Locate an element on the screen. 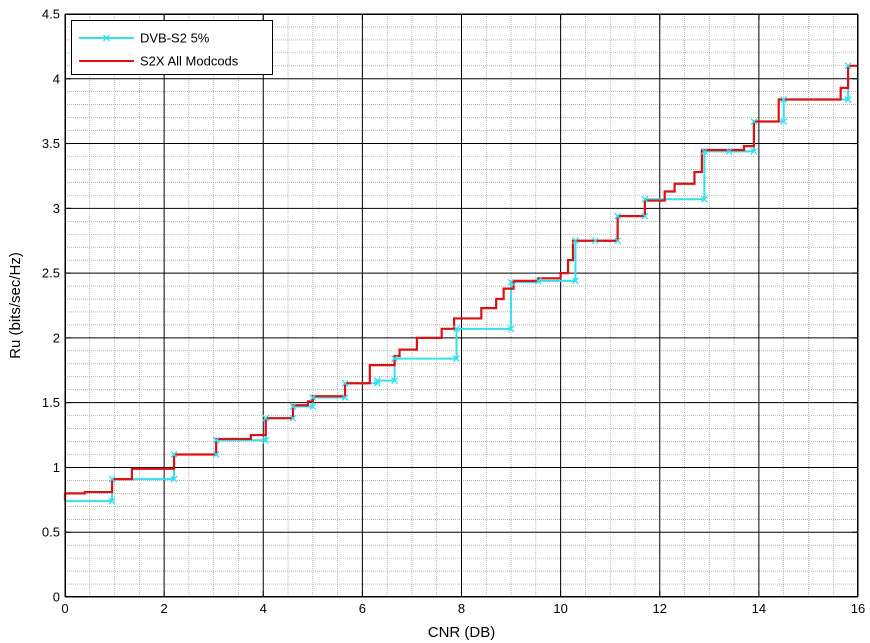 The height and width of the screenshot is (643, 870). x-tick-label: 12 is located at coordinates (660, 608).